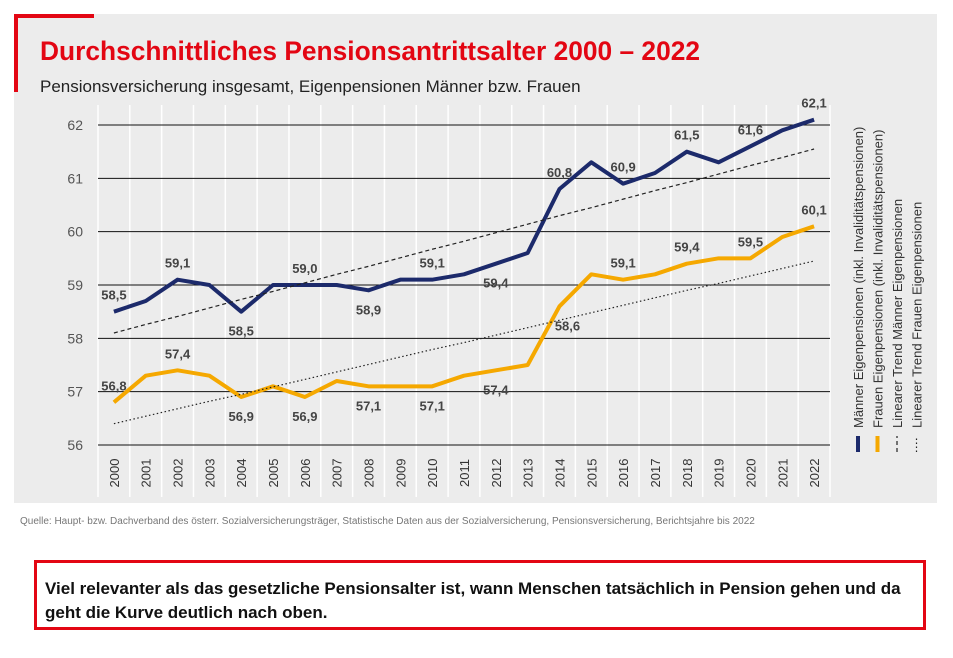 This screenshot has height=658, width=953. What do you see at coordinates (369, 473) in the screenshot?
I see `x-tick-label: 2008` at bounding box center [369, 473].